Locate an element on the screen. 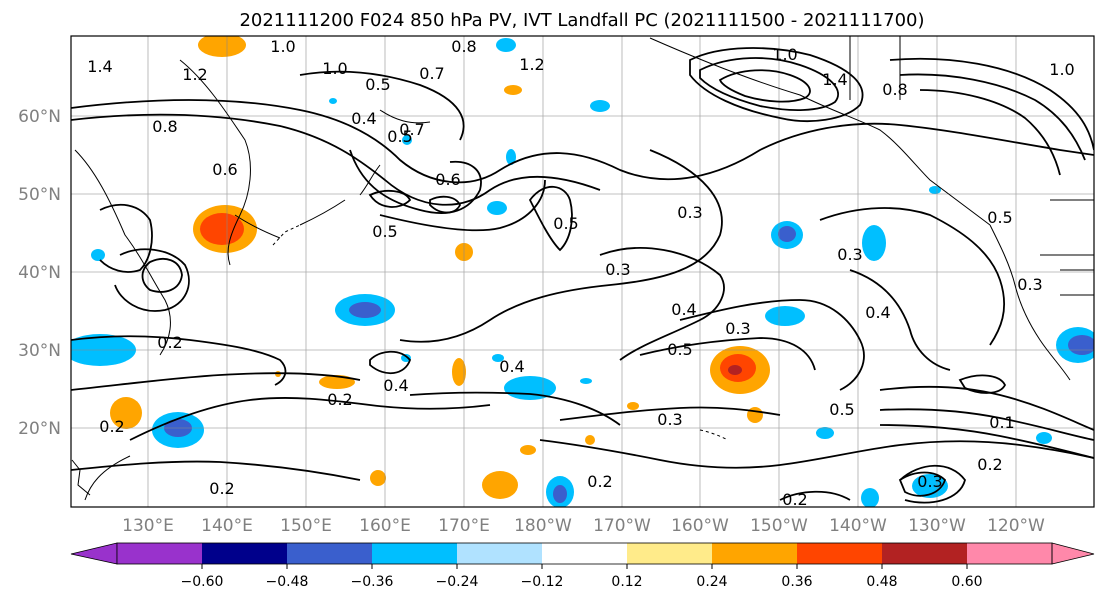 This screenshot has width=1105, height=601. colorbar-ticks is located at coordinates (584, 566).